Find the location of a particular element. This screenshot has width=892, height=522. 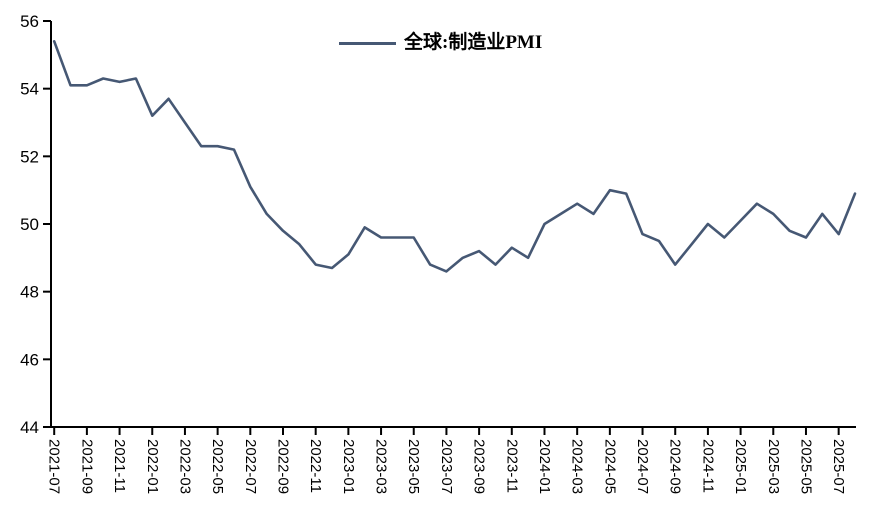

legend-line-swatch is located at coordinates (367, 43).